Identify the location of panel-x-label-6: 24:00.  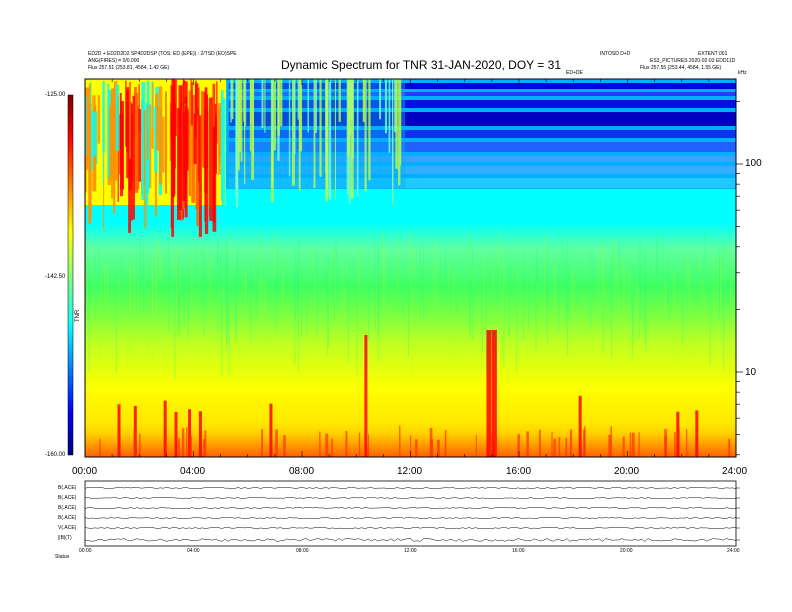
(733, 551).